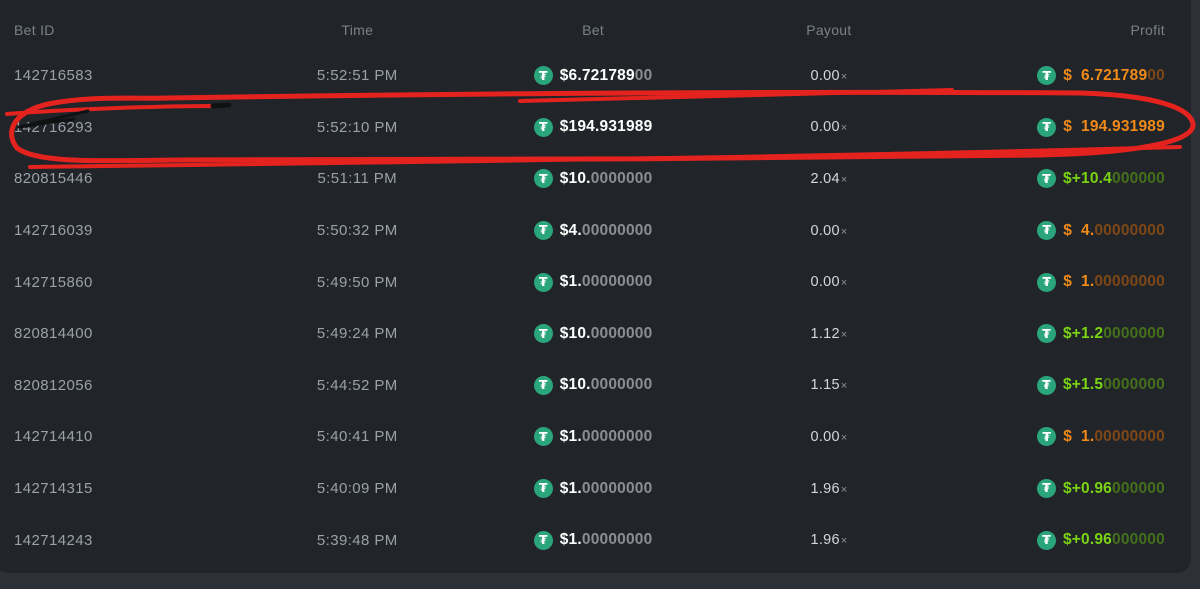 The width and height of the screenshot is (1200, 589). What do you see at coordinates (53, 179) in the screenshot?
I see `bet-id-cell: 820815446` at bounding box center [53, 179].